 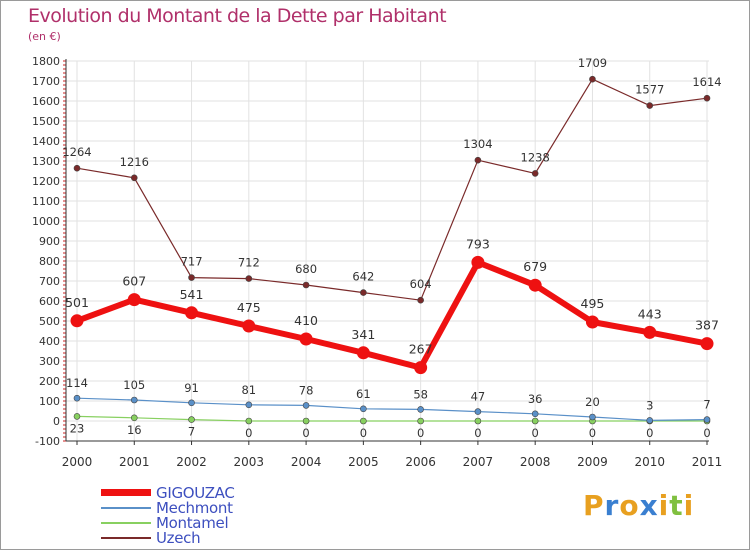 What do you see at coordinates (392, 409) in the screenshot?
I see `series-line-mechmont` at bounding box center [392, 409].